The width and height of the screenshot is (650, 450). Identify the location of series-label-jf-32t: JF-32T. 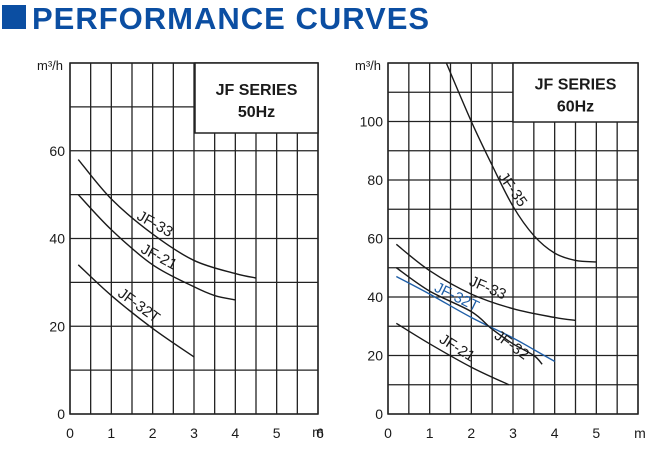
(139, 306).